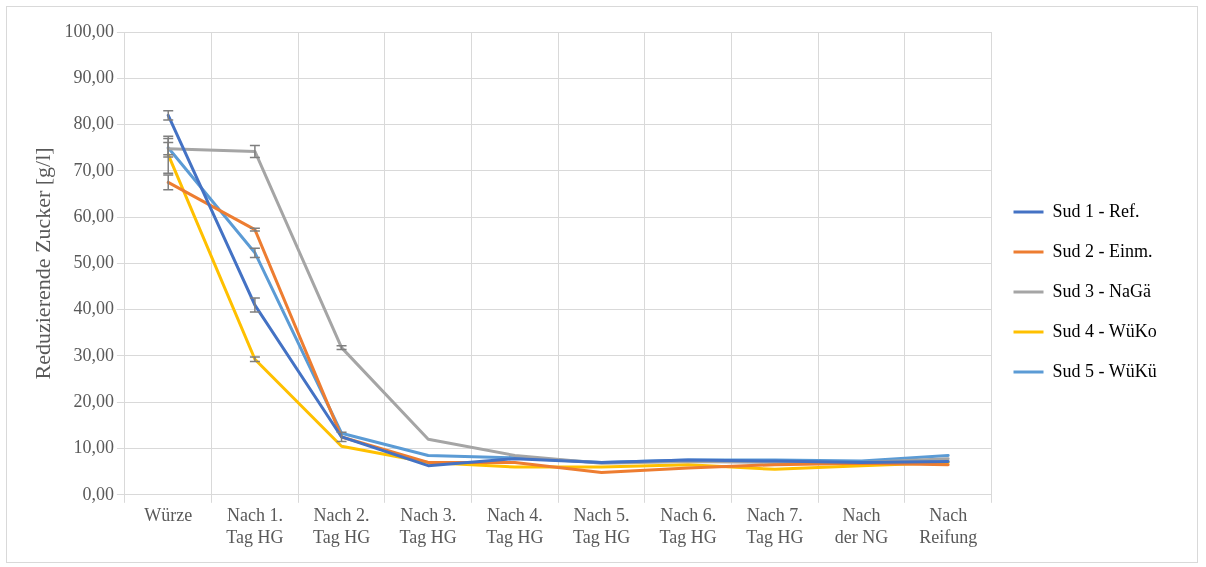 This screenshot has width=1206, height=567. Describe the element at coordinates (93, 169) in the screenshot. I see `y-tick-label: 70,00` at that location.